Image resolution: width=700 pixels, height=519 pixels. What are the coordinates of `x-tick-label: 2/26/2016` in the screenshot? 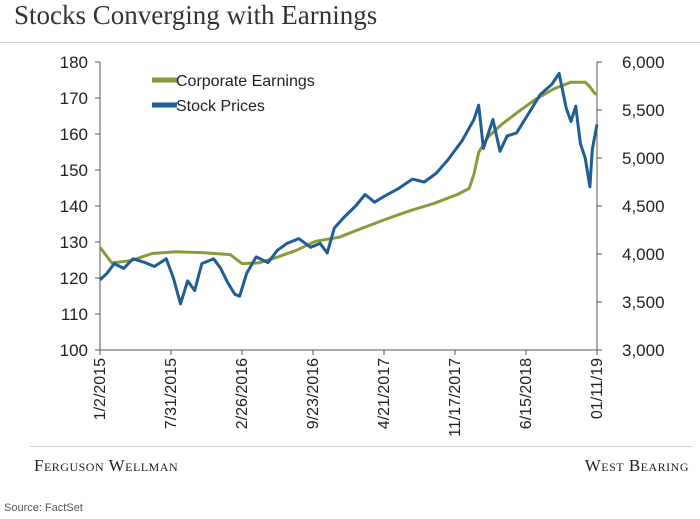 It's located at (242, 393).